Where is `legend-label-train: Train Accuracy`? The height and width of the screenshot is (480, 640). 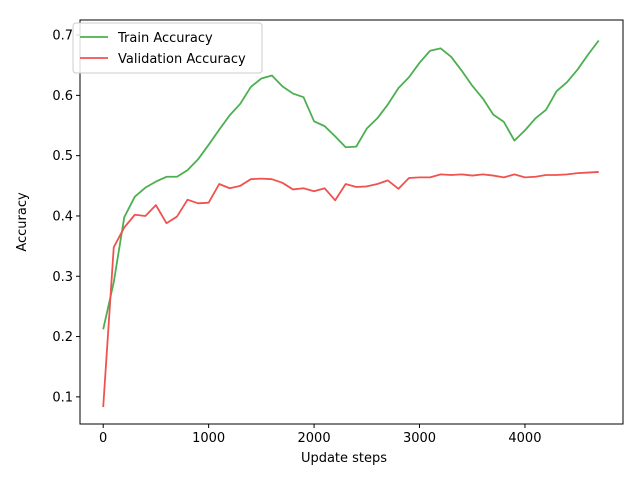 legend-label-train: Train Accuracy is located at coordinates (165, 38).